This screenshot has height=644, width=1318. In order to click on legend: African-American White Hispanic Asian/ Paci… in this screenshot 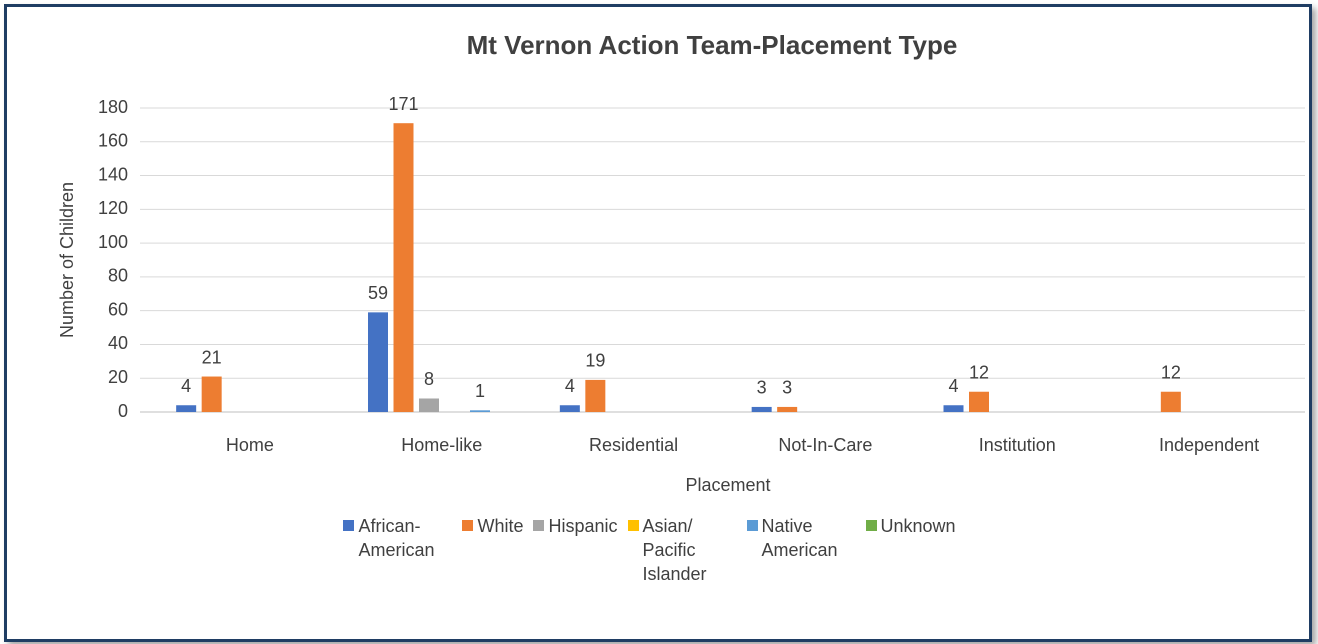, I will do `click(659, 550)`.